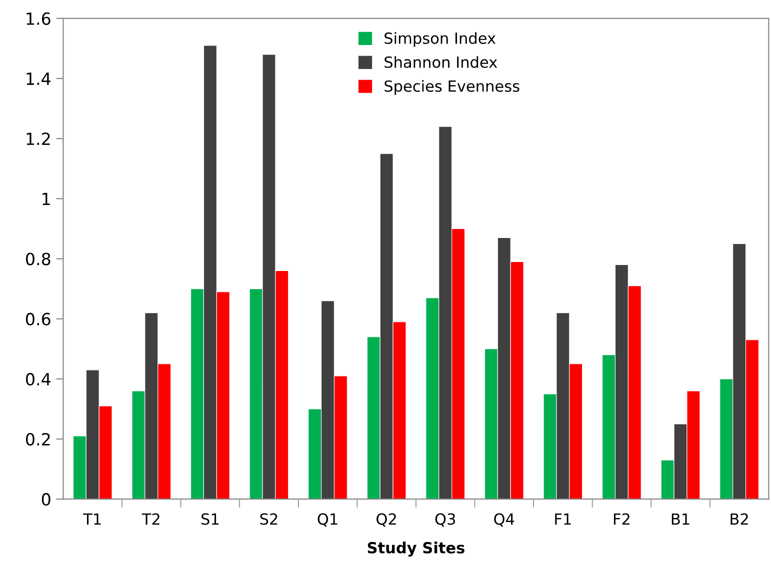 This screenshot has width=771, height=575. I want to click on y-tick-label: 1.6, so click(38, 18).